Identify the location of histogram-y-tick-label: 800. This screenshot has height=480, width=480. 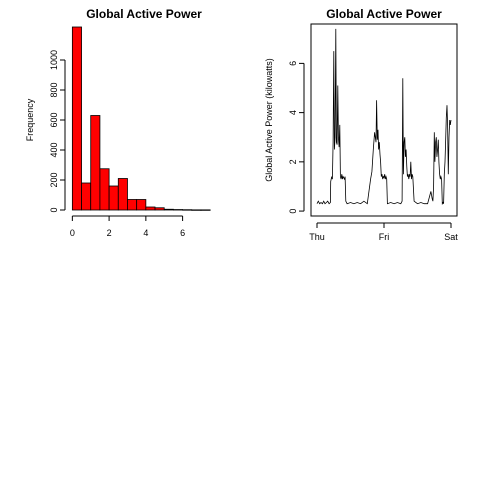
(54, 89).